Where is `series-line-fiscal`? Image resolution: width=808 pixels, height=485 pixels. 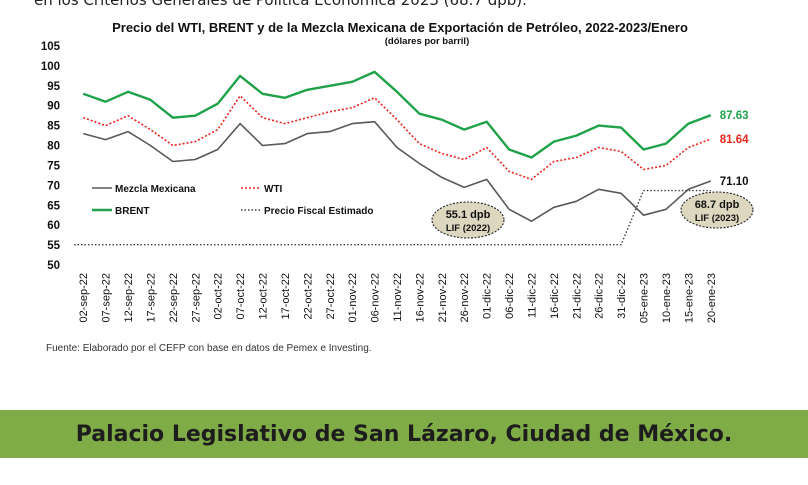
series-line-fiscal is located at coordinates (392, 217).